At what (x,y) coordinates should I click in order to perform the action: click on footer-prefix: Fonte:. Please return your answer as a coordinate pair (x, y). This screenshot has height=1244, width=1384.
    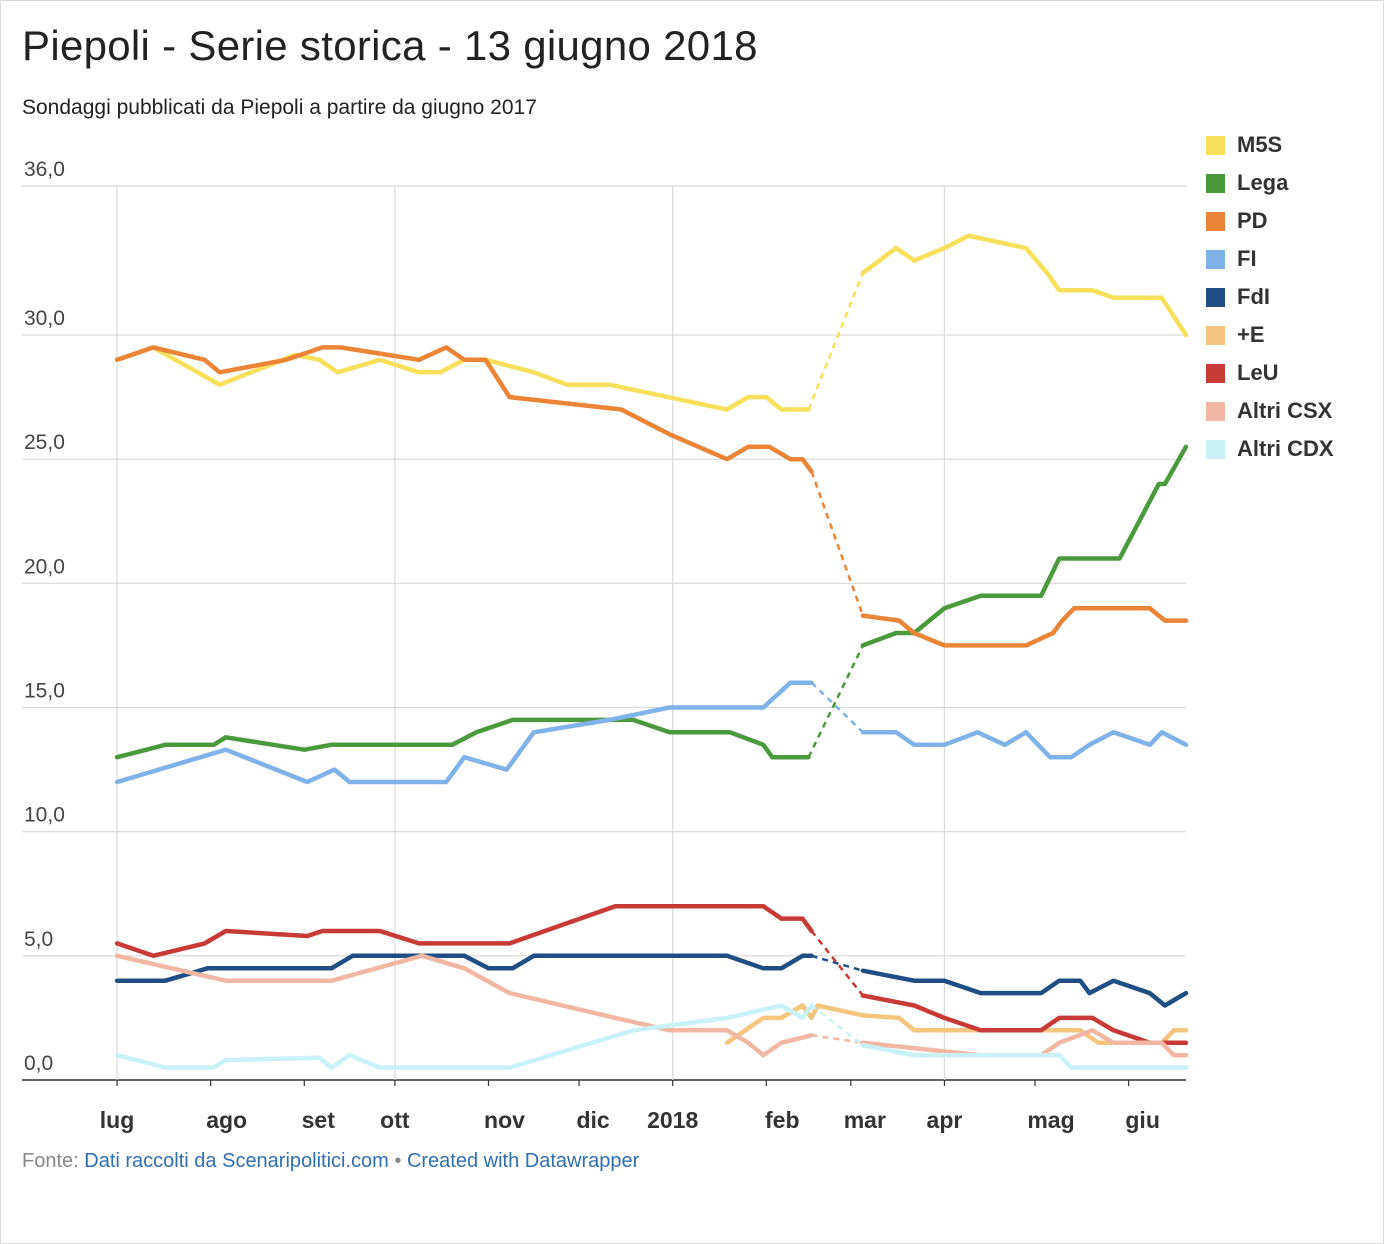
    Looking at the image, I should click on (53, 1161).